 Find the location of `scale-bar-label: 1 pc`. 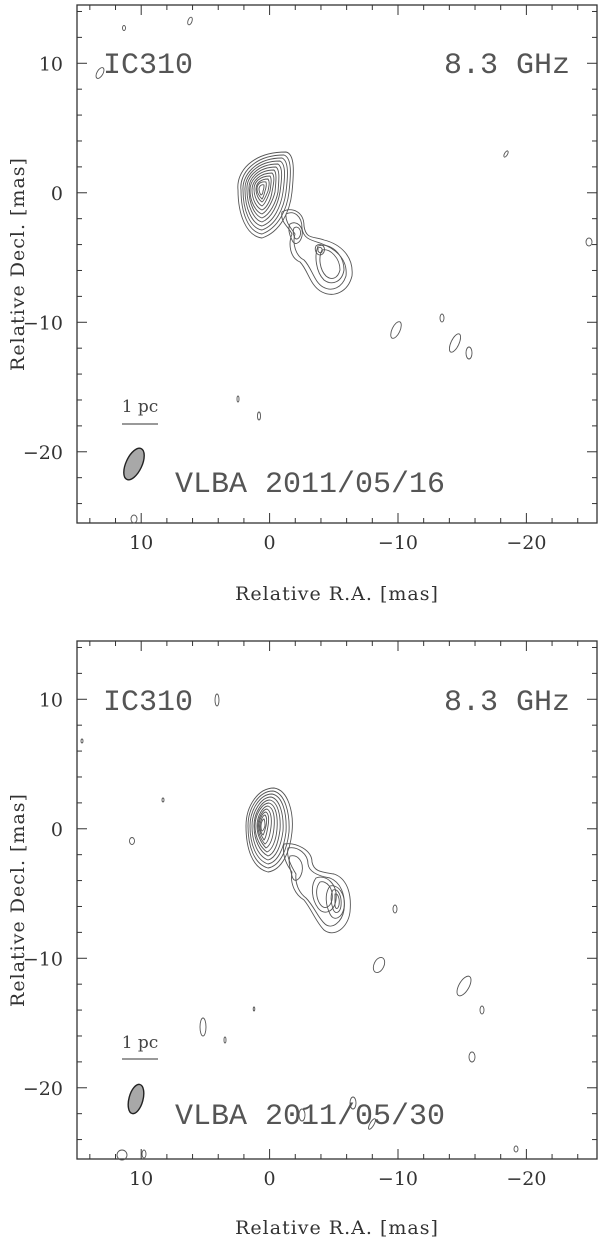

scale-bar-label: 1 pc is located at coordinates (140, 1043).